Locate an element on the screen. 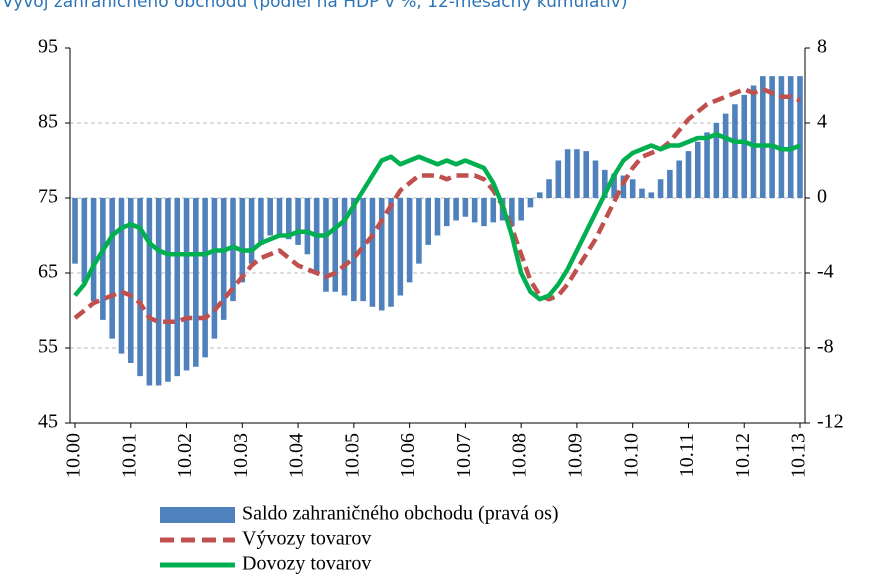 This screenshot has width=871, height=575. x-tick-label: 10.08 is located at coordinates (520, 455).